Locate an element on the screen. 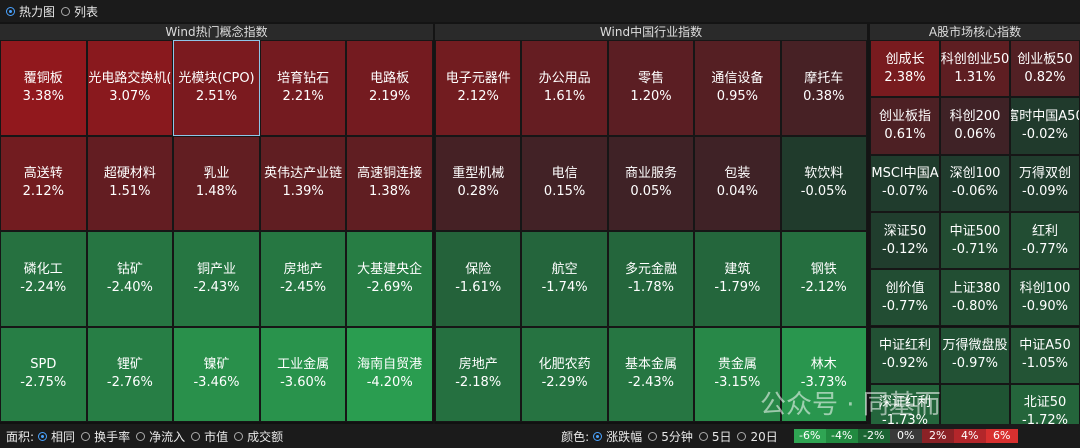 The width and height of the screenshot is (1080, 448). cell-name: 林木 is located at coordinates (823, 365).